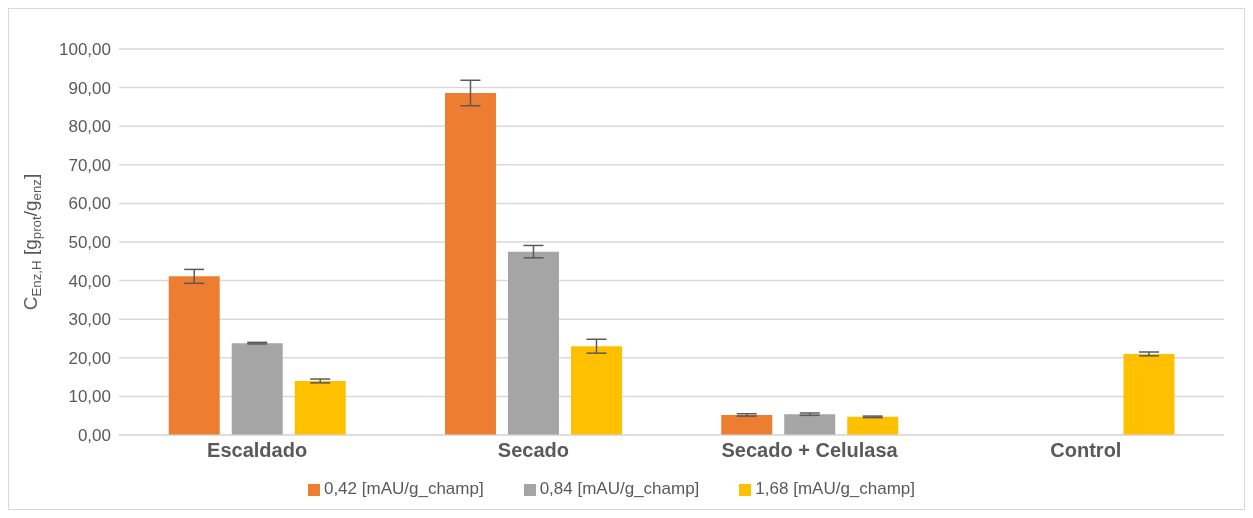 This screenshot has width=1253, height=518. I want to click on y-tick-label: 30,00, so click(89, 320).